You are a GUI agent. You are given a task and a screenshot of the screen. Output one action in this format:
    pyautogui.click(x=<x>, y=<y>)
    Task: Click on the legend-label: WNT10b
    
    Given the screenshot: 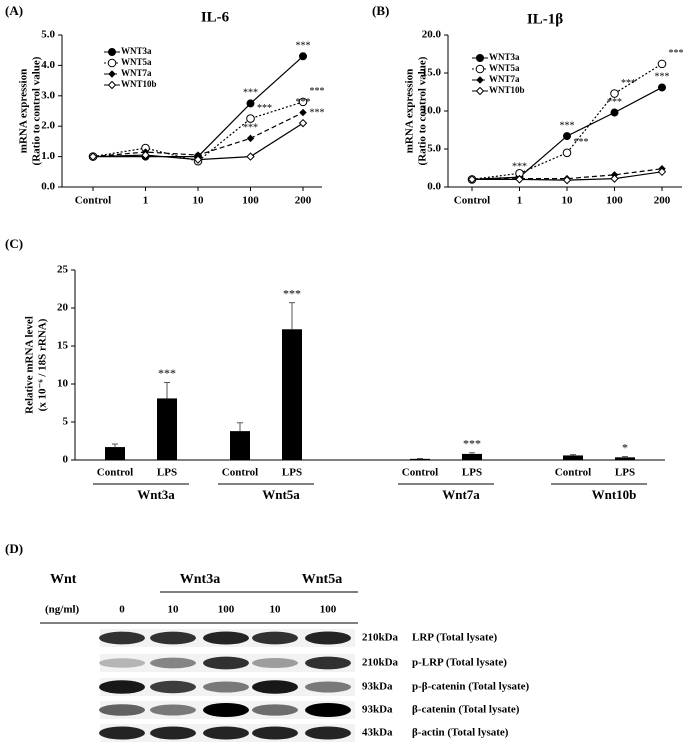 What is the action you would take?
    pyautogui.click(x=139, y=84)
    